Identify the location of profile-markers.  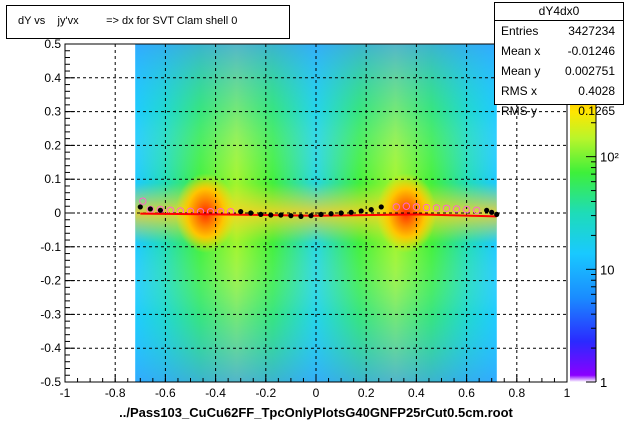
(318, 208).